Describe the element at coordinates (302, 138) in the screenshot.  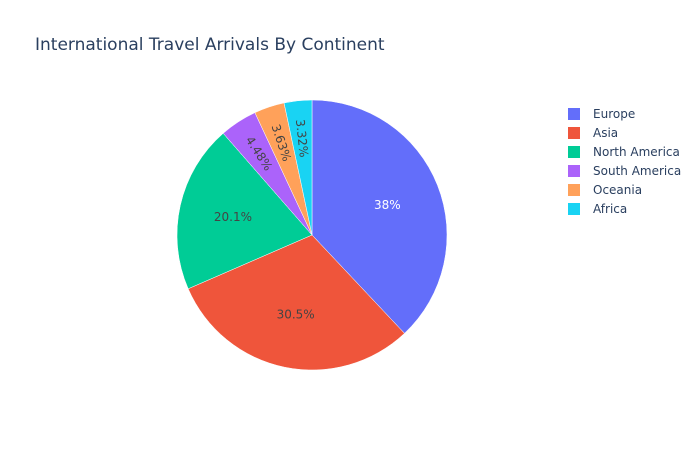
I see `pie-slice-label-africa: 3.32%` at that location.